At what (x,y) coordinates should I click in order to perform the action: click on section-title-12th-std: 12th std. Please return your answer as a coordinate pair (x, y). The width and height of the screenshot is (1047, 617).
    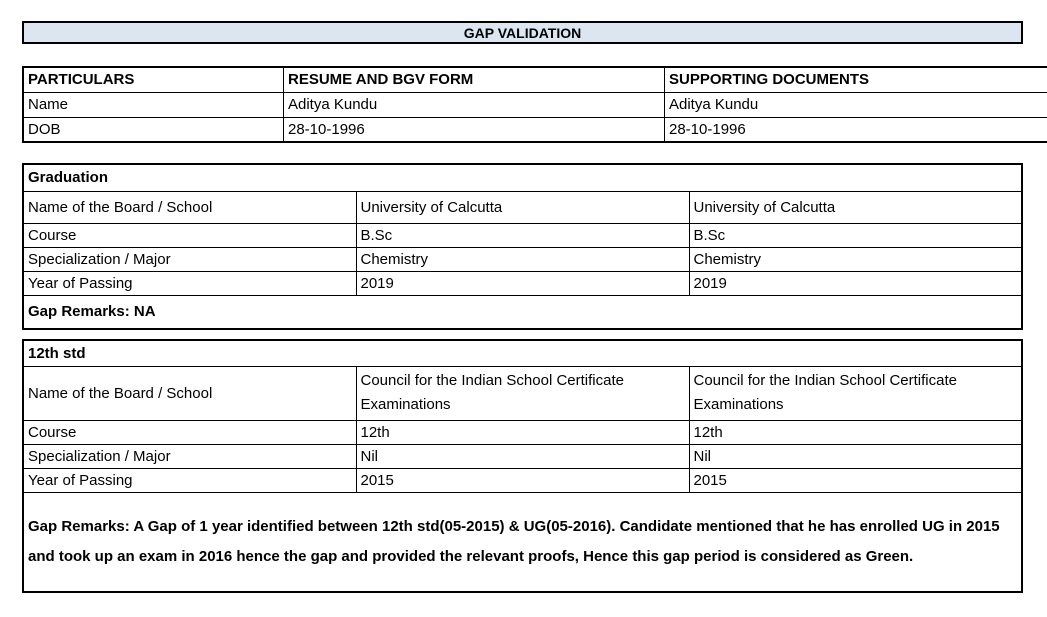
    Looking at the image, I should click on (522, 353).